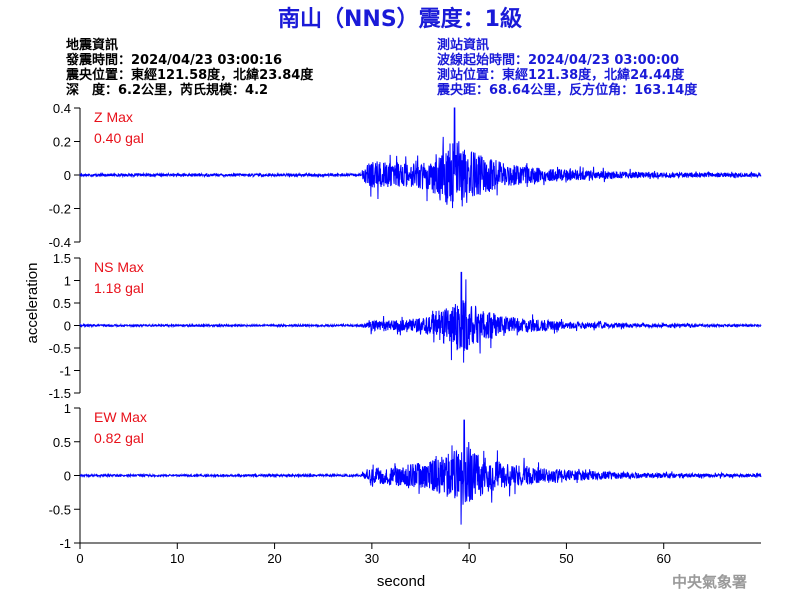  Describe the element at coordinates (372, 558) in the screenshot. I see `x-tick-label: 30` at that location.